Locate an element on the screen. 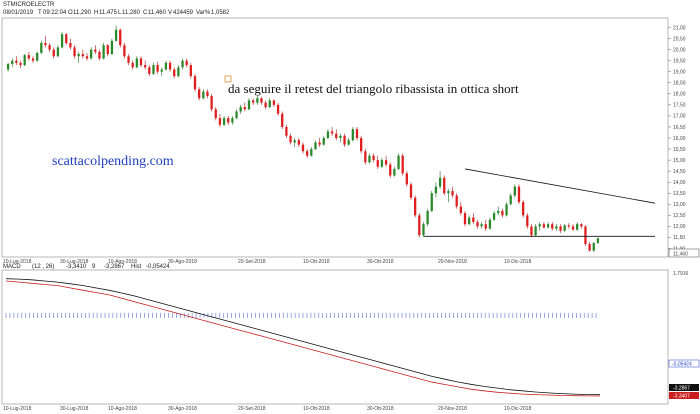  price-tick-label: 20,50 is located at coordinates (679, 39).